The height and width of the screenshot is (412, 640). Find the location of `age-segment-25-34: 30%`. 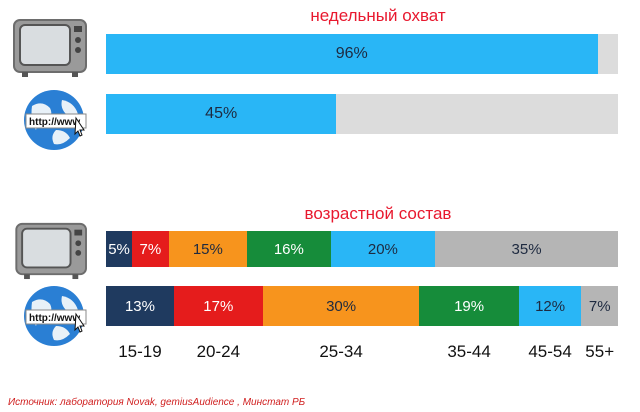

age-segment-25-34: 30% is located at coordinates (341, 306).